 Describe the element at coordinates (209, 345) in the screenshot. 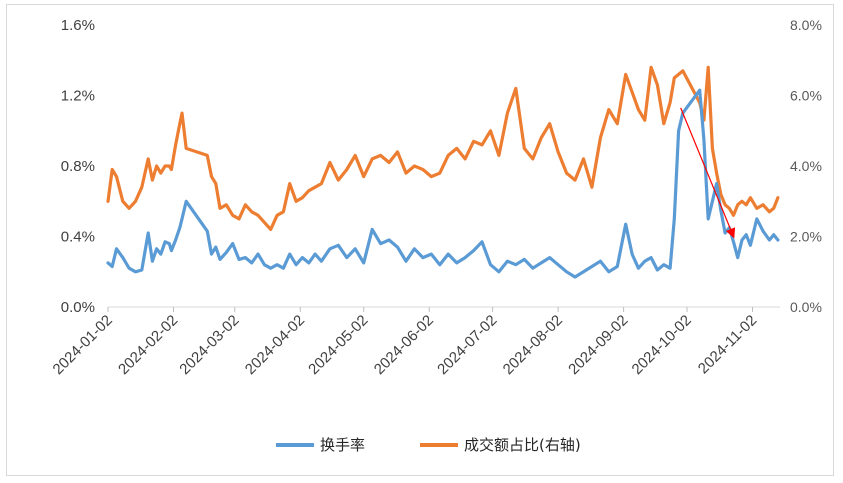

I see `x-tick-label: 2024-03-02` at that location.